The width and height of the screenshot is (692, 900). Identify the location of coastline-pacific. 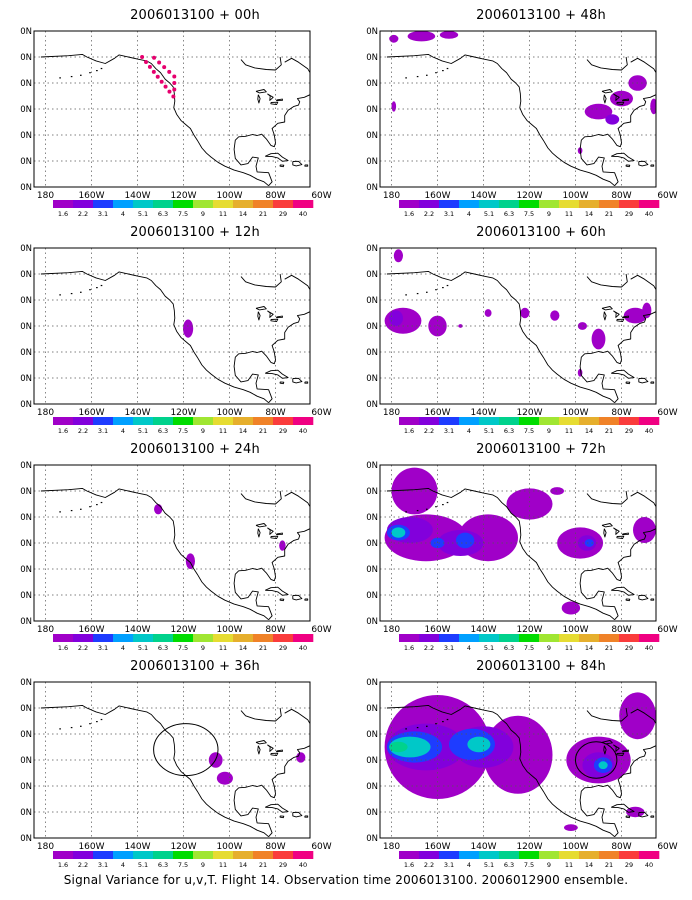
(500, 771).